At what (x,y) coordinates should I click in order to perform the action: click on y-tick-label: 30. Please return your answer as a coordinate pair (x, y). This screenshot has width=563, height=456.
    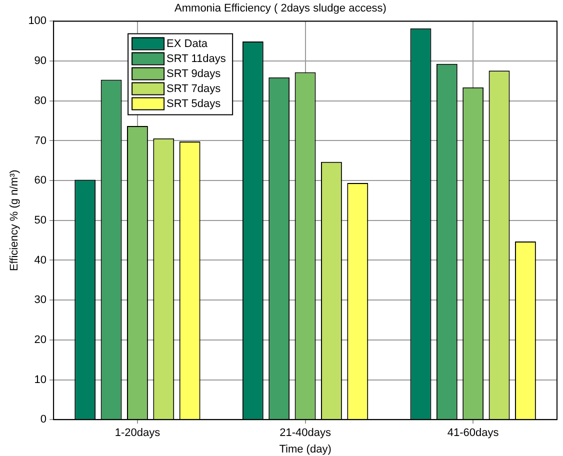
    Looking at the image, I should click on (40, 300).